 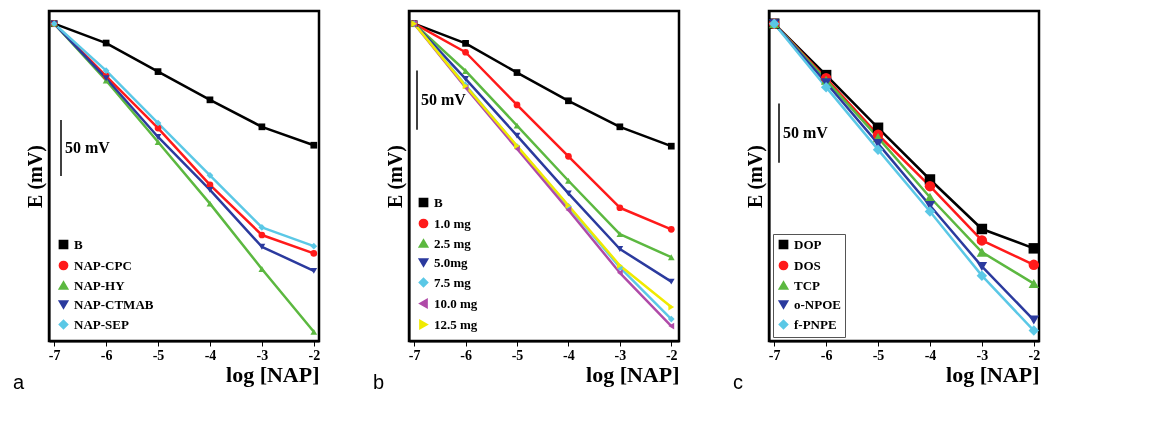 I want to click on legend-label: DOP, so click(x=808, y=244).